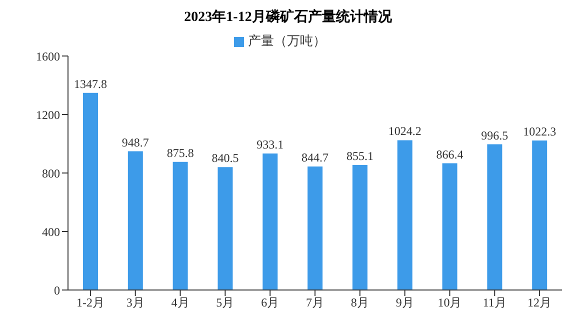  Describe the element at coordinates (225, 303) in the screenshot. I see `x-tick-label: 5月` at that location.